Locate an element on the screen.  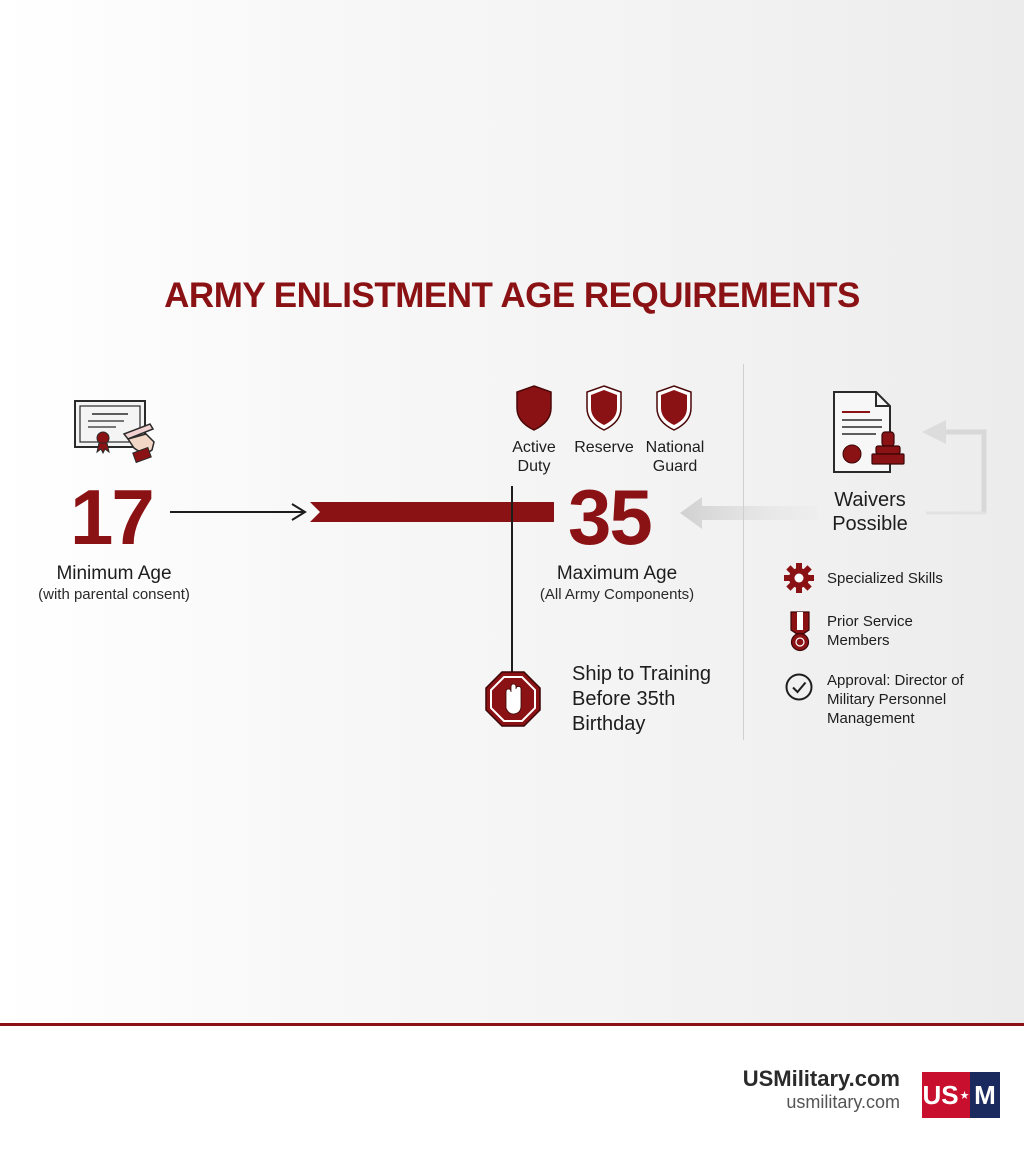
shield-icon-active-duty is located at coordinates (534, 408).